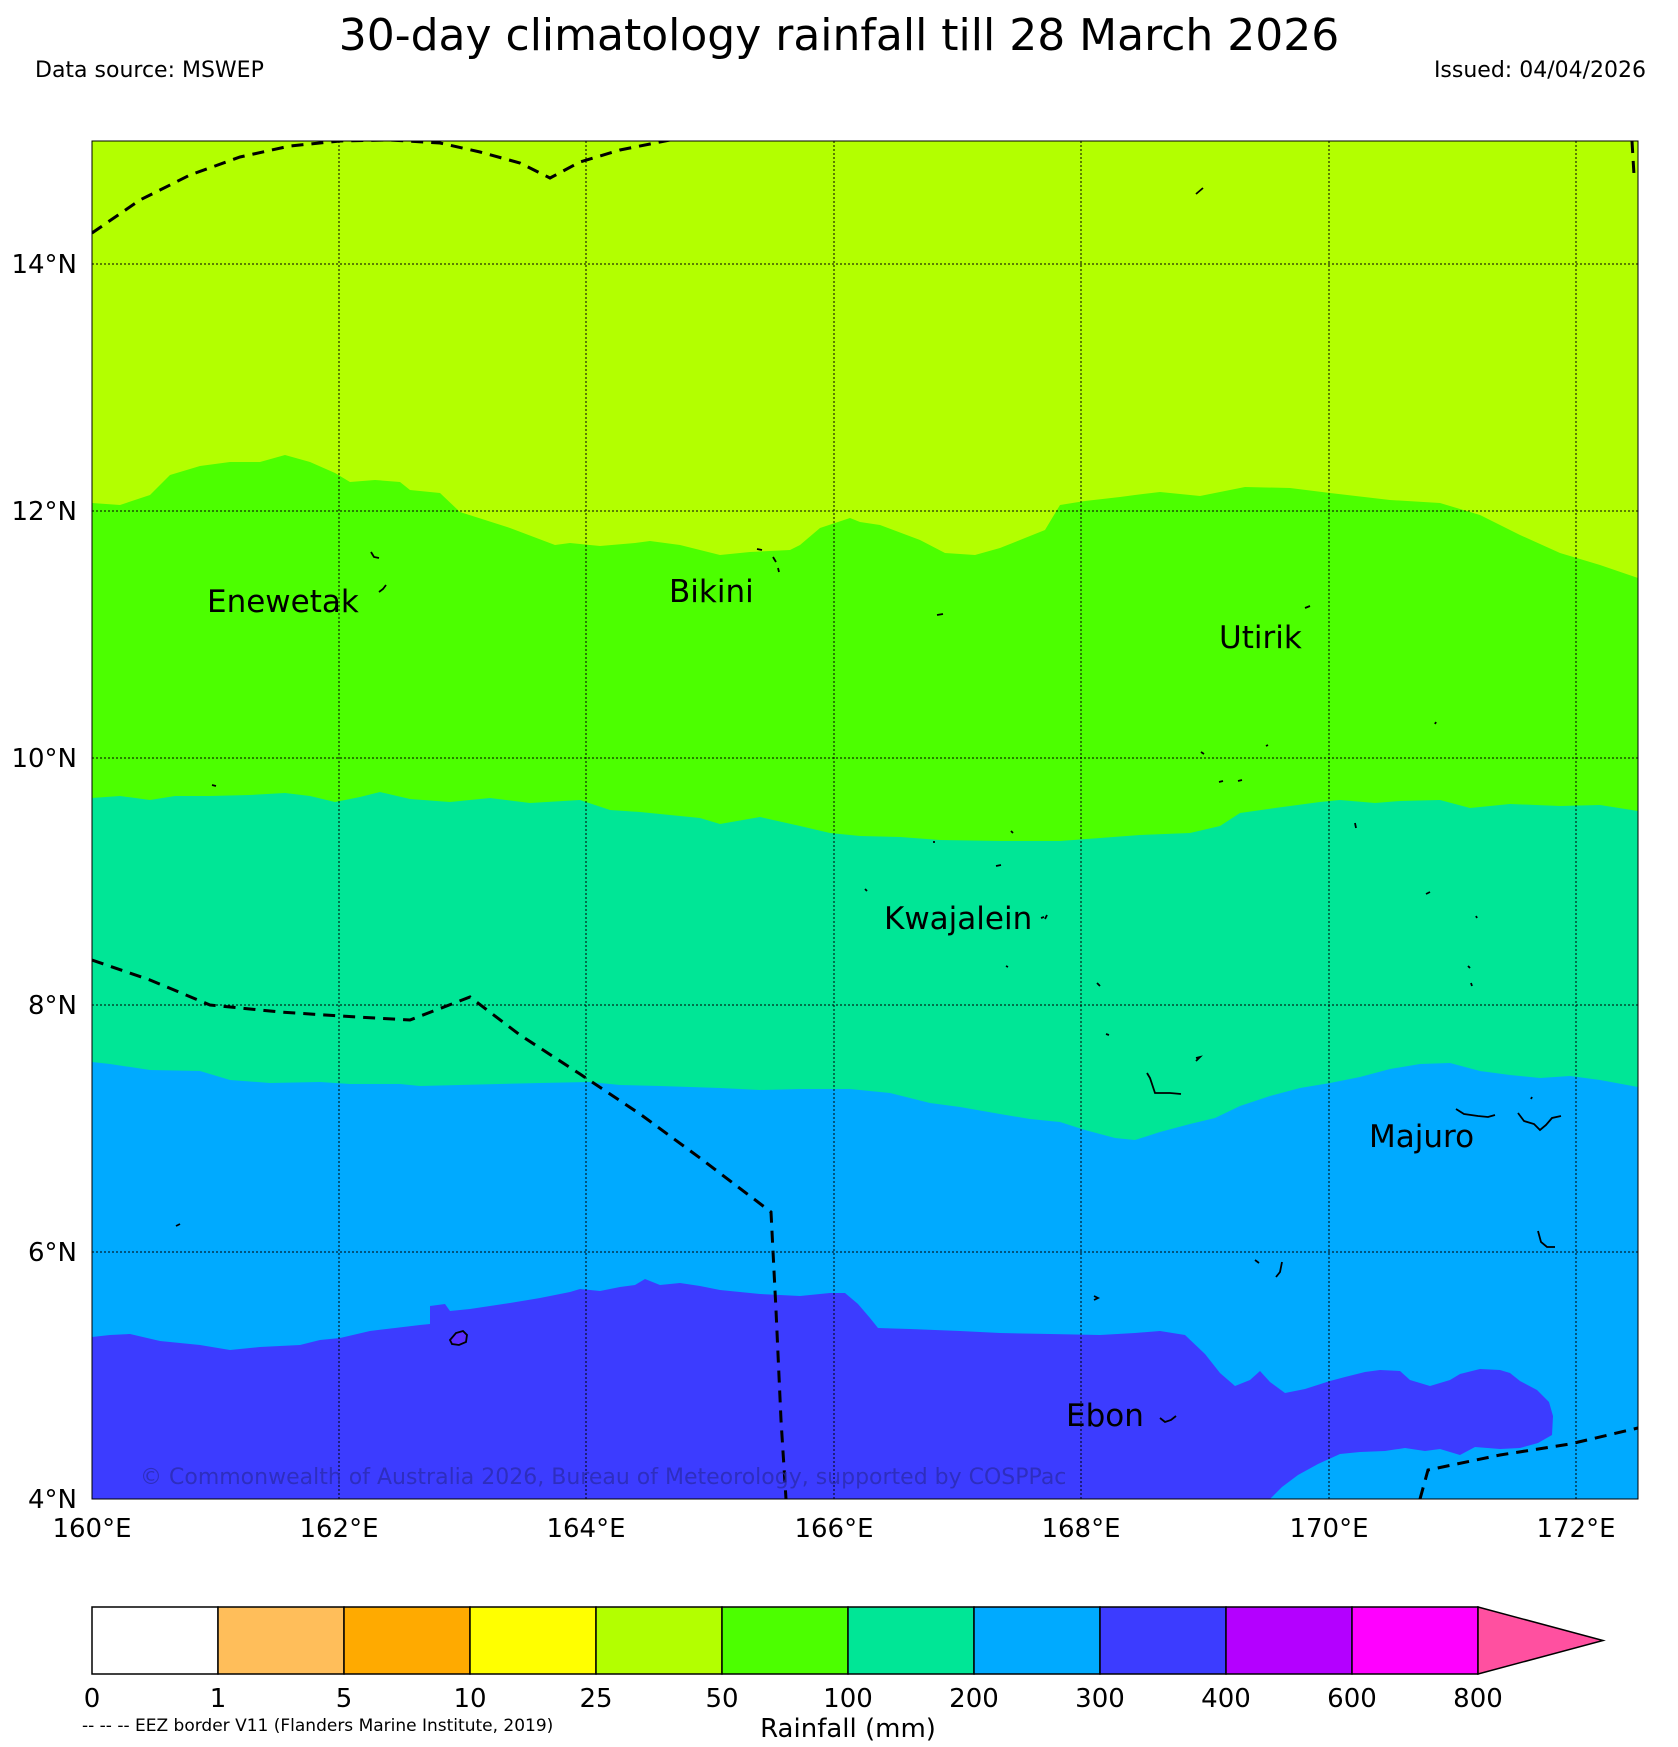 The image size is (1678, 1747). I want to click on atoll-mili, so click(1546, 1239).